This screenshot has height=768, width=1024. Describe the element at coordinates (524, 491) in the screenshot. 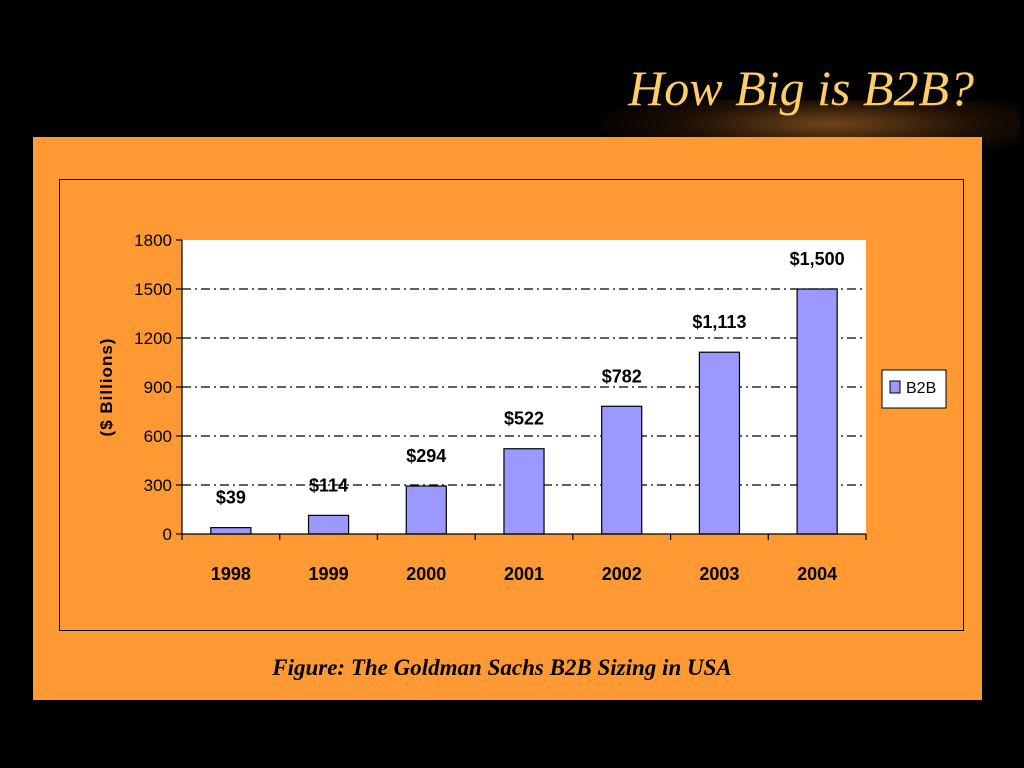

I see `bar-2001` at that location.